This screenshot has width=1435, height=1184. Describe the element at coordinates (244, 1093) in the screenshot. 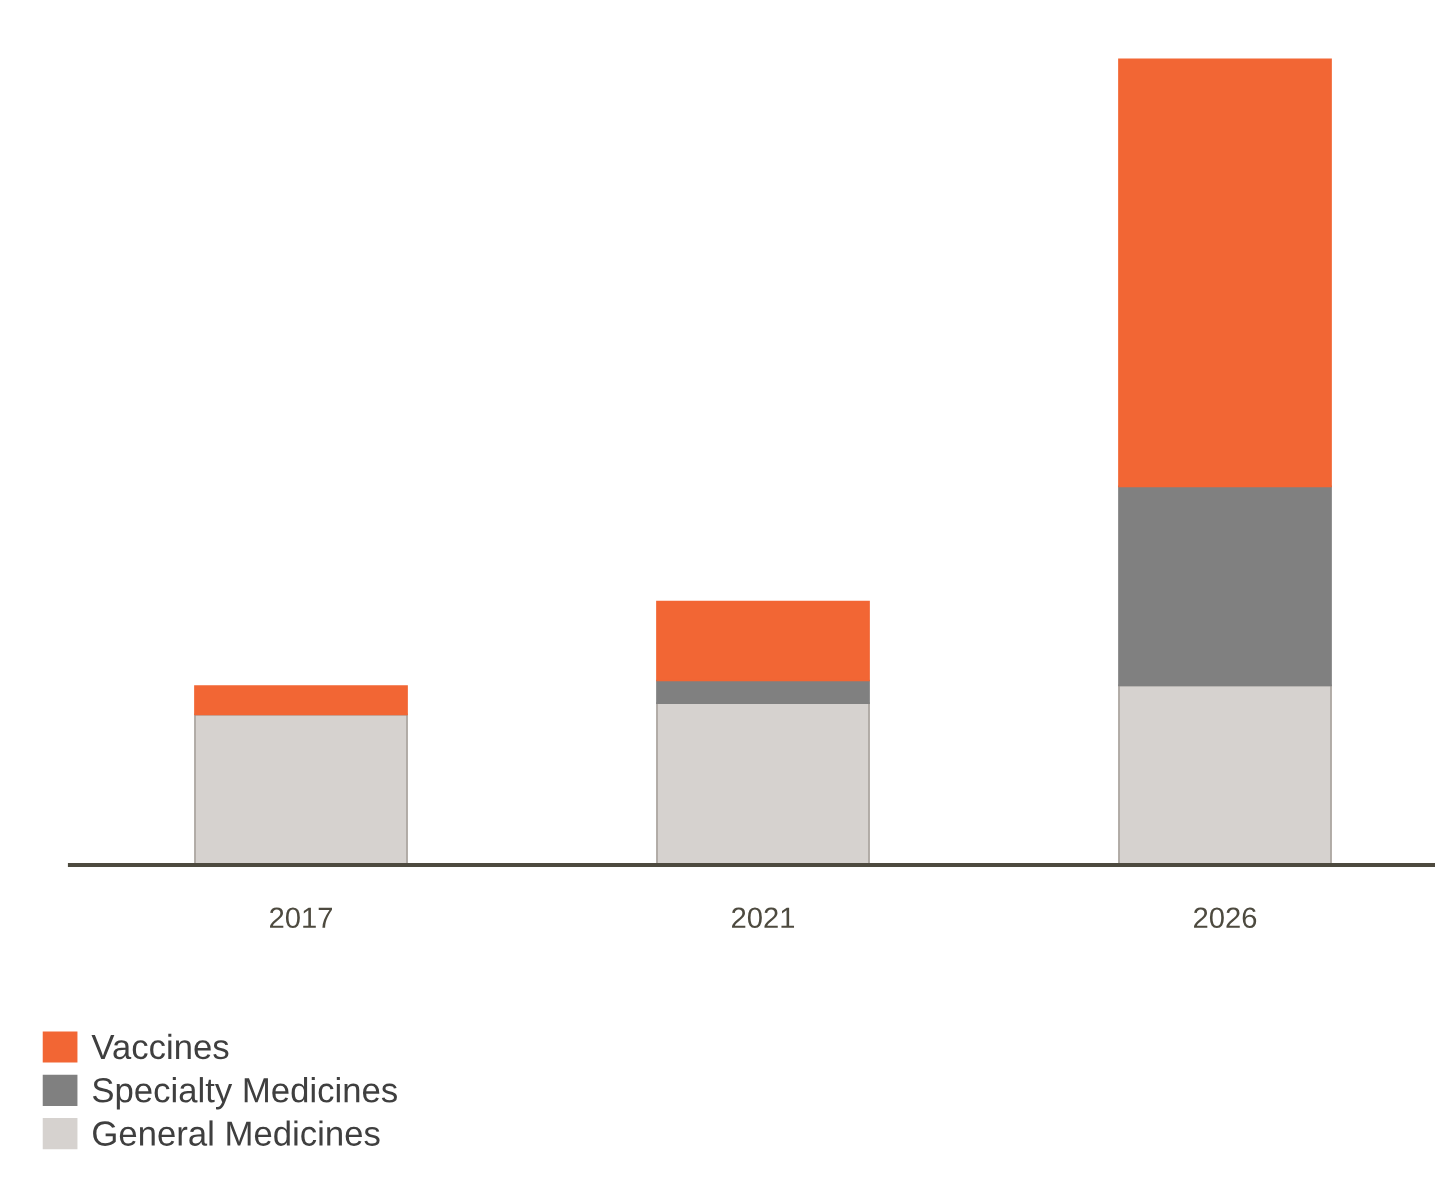

I see `legend-label: Specialty Medicines` at that location.